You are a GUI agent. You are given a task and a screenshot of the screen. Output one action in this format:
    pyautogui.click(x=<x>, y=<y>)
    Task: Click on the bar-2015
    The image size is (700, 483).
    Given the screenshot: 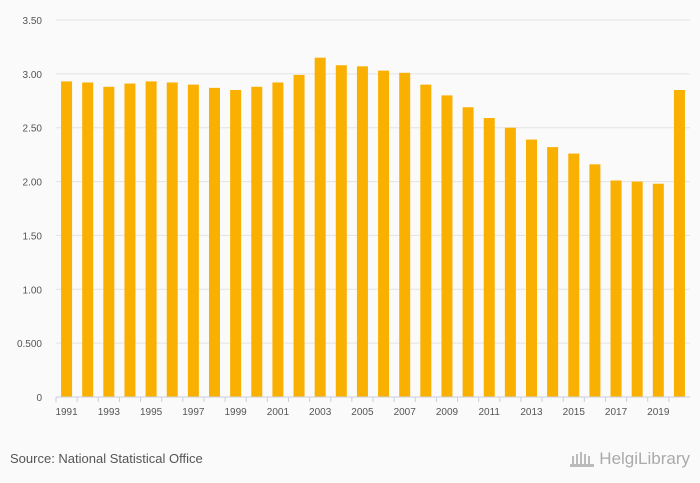 What is the action you would take?
    pyautogui.click(x=574, y=275)
    